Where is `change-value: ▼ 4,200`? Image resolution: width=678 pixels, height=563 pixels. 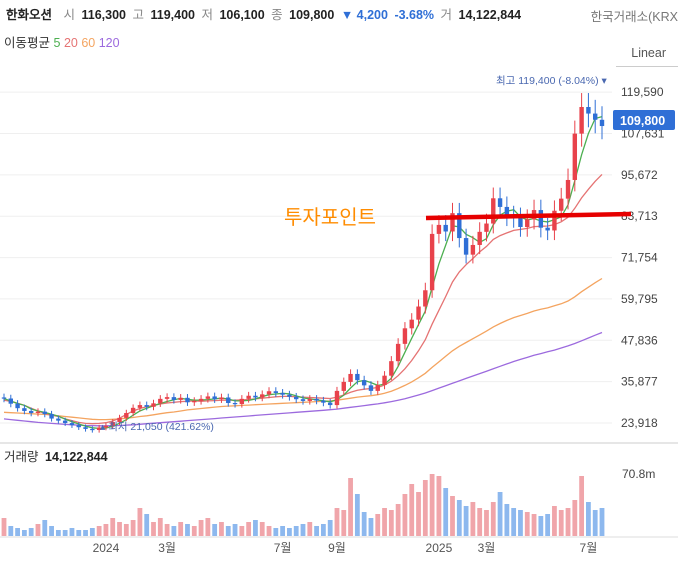 change-value: ▼ 4,200 is located at coordinates (364, 15).